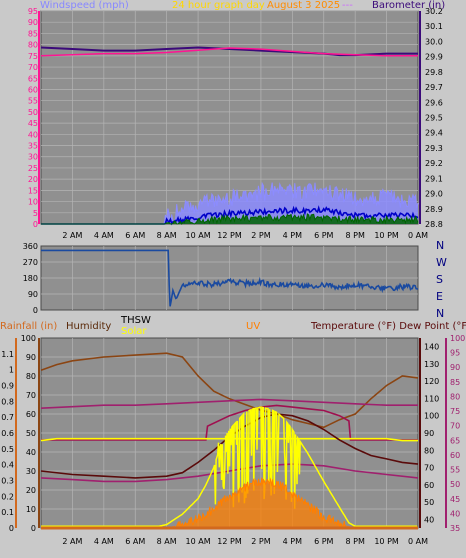 The height and width of the screenshot is (558, 466). What do you see at coordinates (260, 541) in the screenshot?
I see `time-tick-label: 2 PM` at bounding box center [260, 541].